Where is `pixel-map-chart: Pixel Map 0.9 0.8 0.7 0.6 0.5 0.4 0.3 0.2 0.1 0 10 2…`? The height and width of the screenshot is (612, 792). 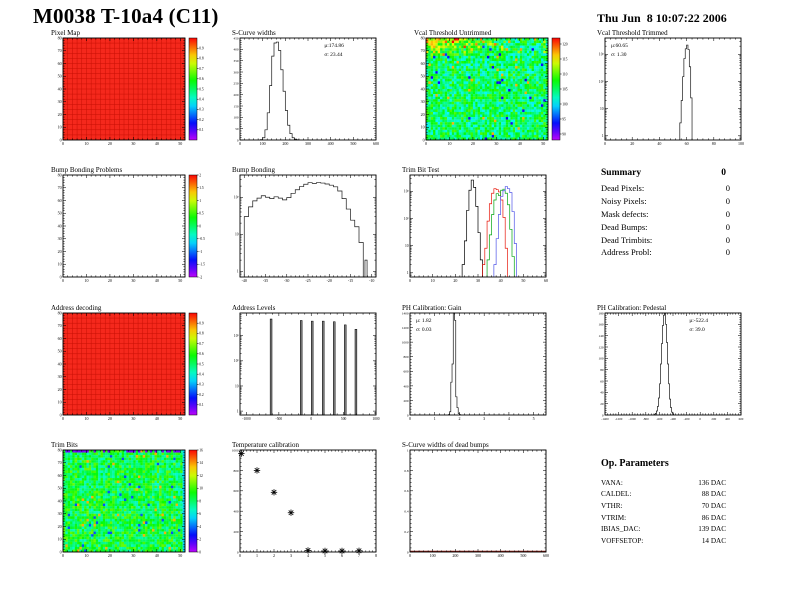 pixel-map-chart: Pixel Map 0.9 0.8 0.7 0.6 0.5 0.4 0.3 0.2 0.1 0 10 2… is located at coordinates (127, 87).